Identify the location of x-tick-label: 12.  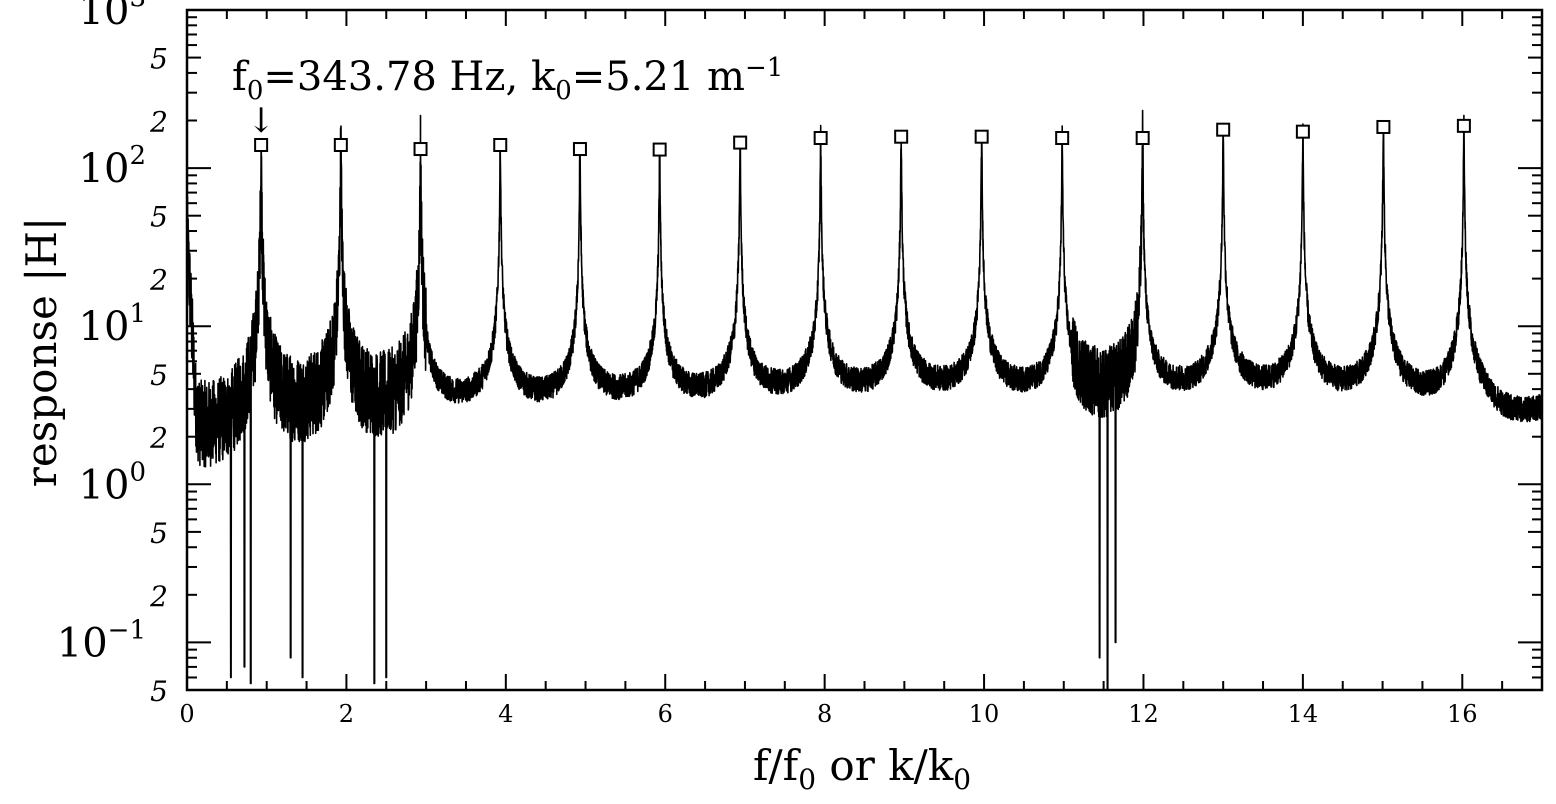
(1143, 714).